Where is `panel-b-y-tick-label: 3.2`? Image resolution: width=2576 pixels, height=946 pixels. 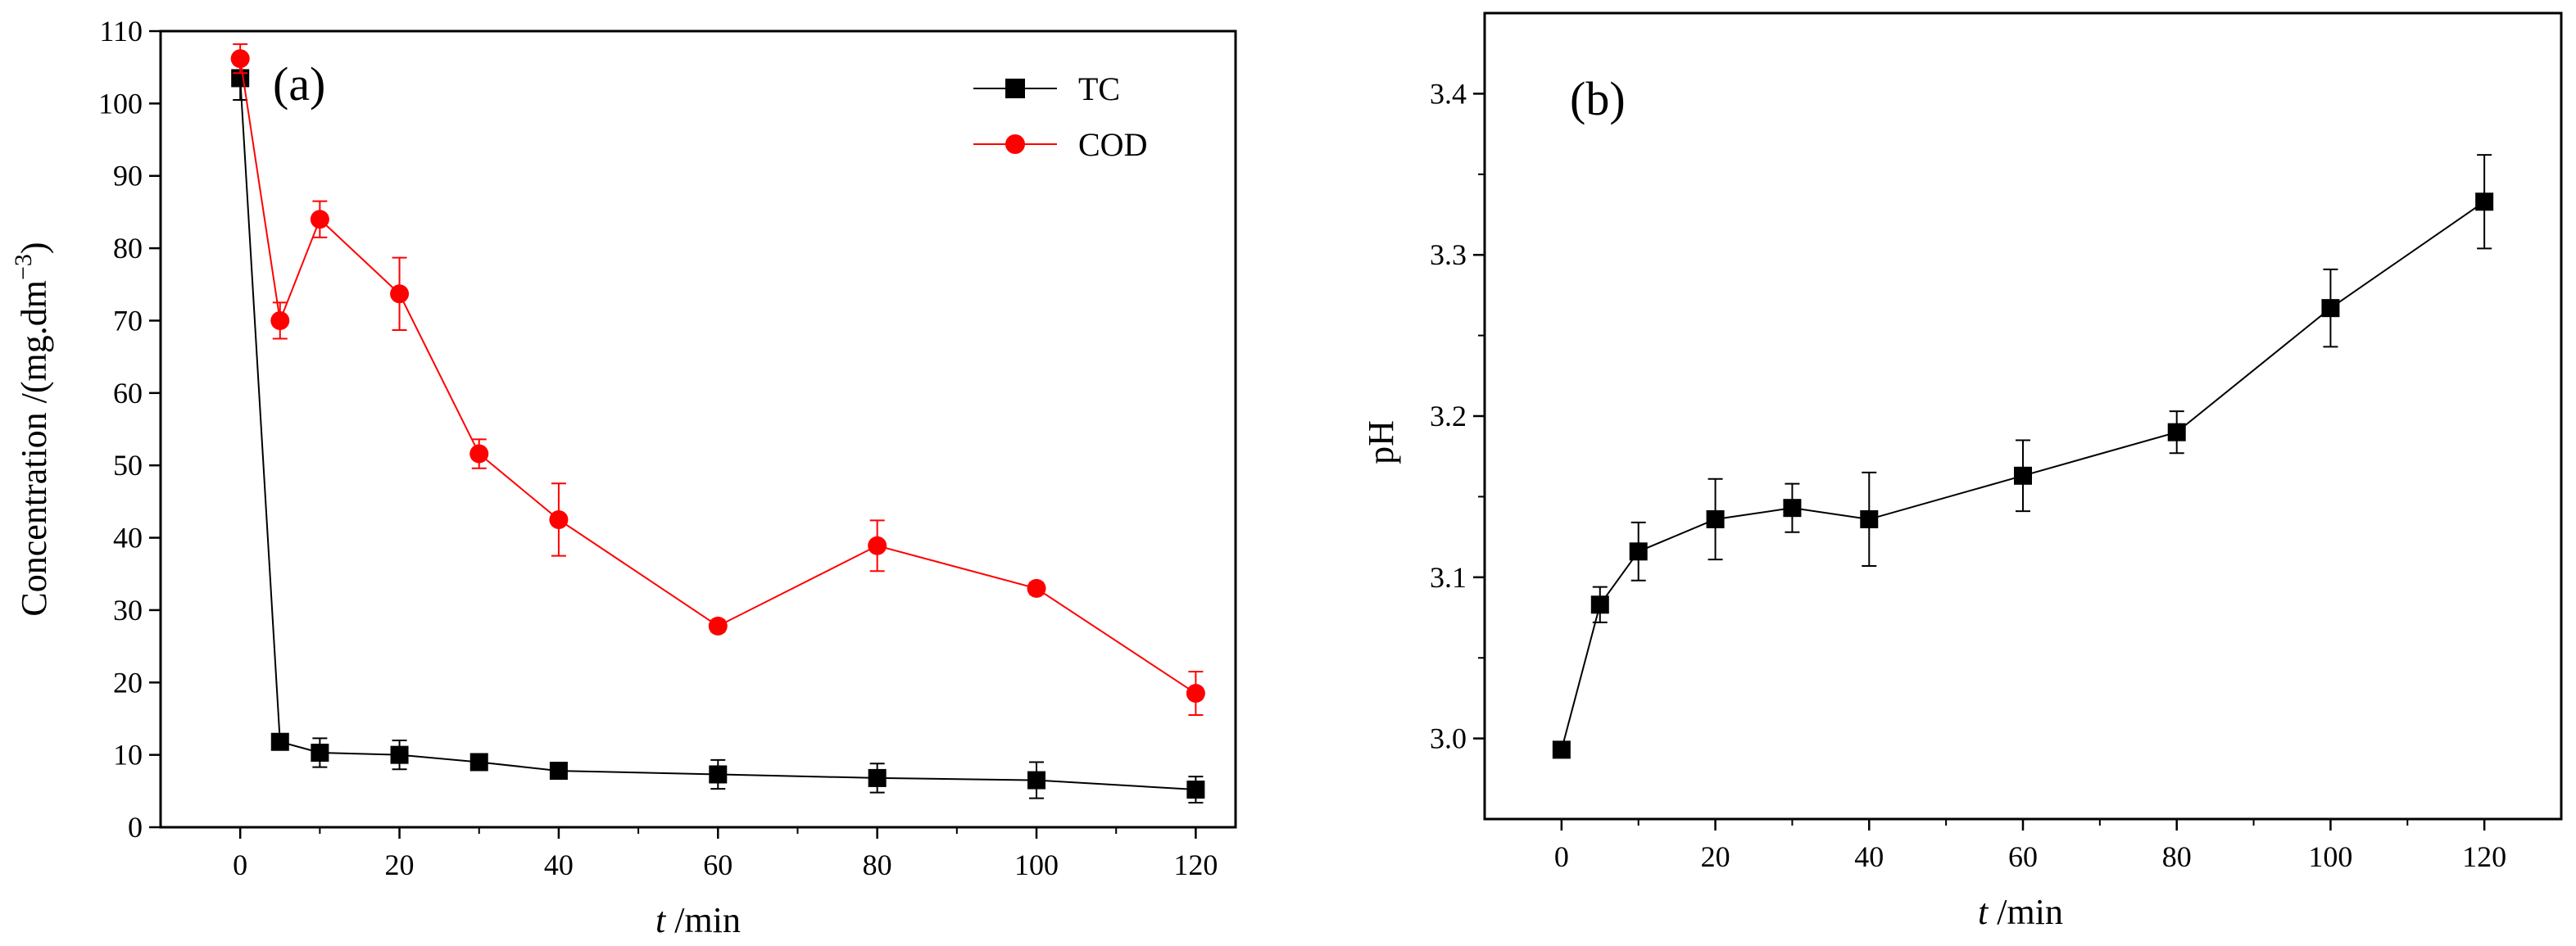
panel-b-y-tick-label: 3.2 is located at coordinates (1448, 416).